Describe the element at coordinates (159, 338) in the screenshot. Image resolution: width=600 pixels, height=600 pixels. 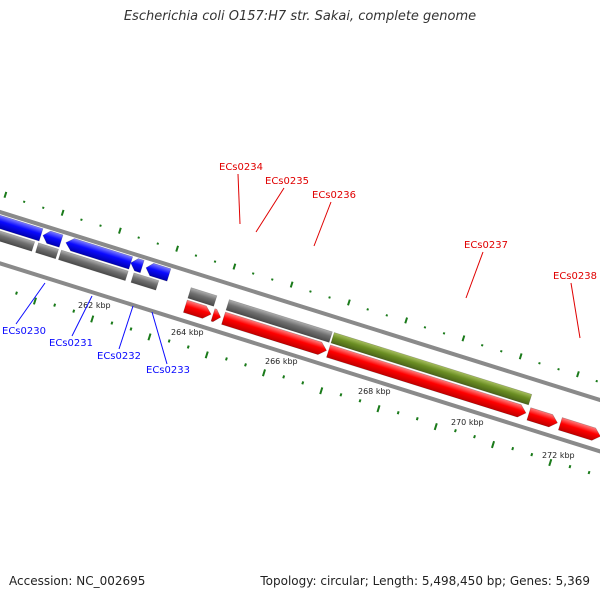
I see `leader-line-ecs0233` at that location.